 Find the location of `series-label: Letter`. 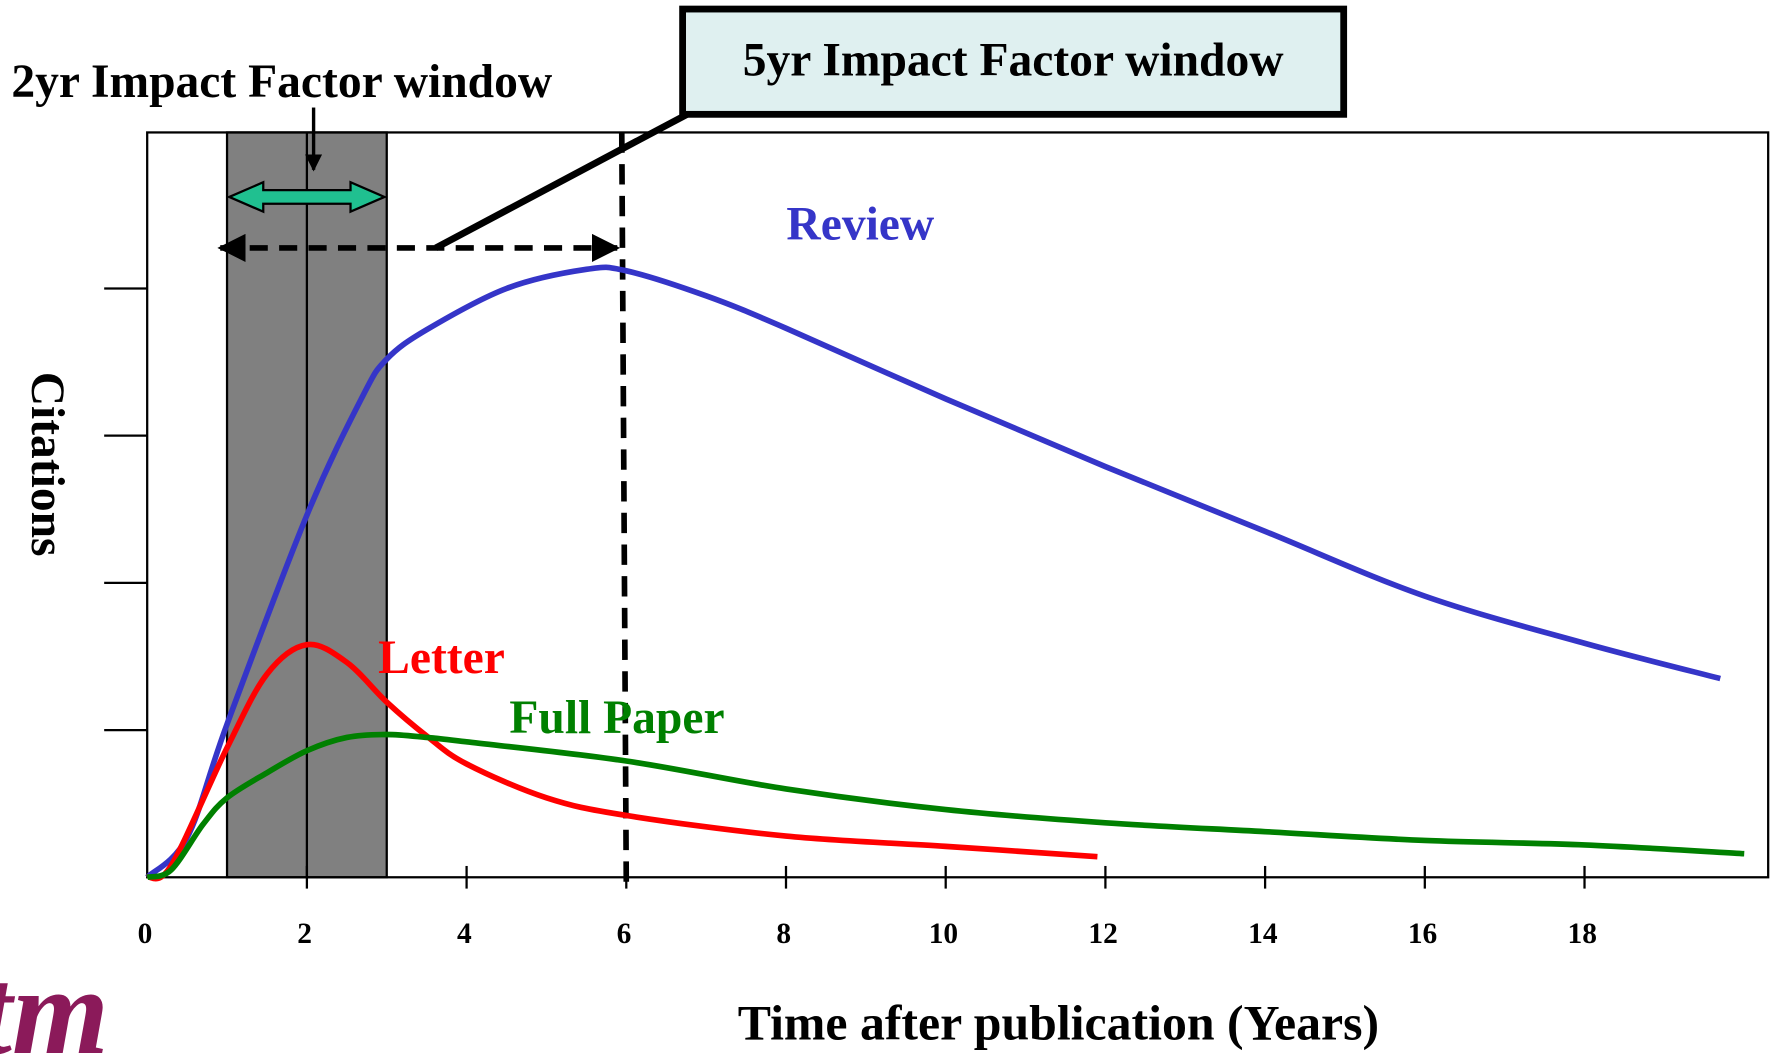

series-label: Letter is located at coordinates (441, 658).